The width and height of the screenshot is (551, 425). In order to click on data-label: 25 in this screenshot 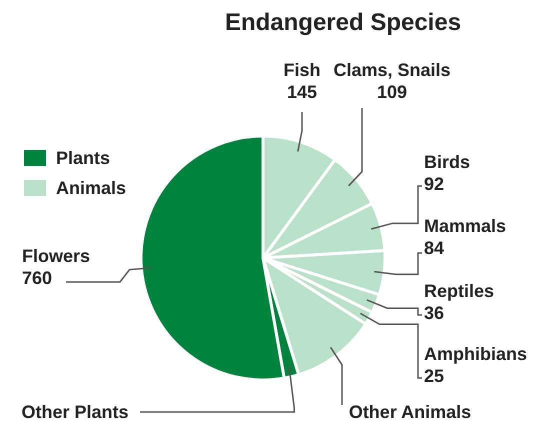, I will do `click(434, 376)`.